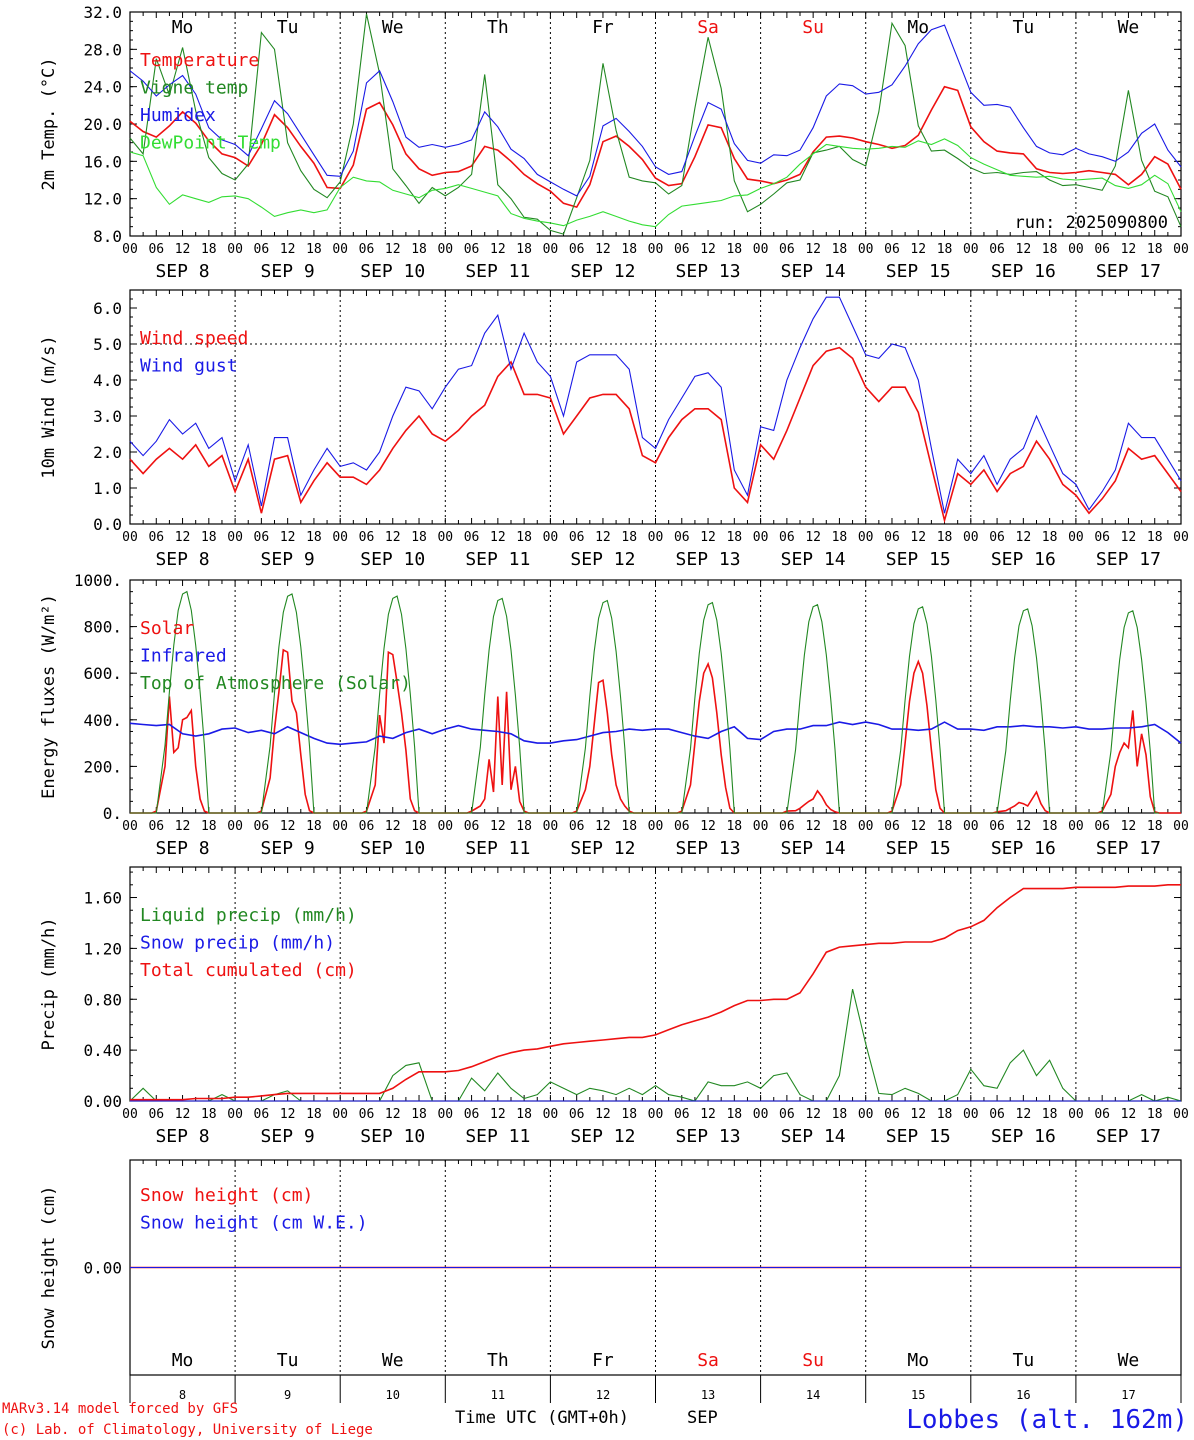  I want to click on model-credit: MARv3.14 model forced by GFS, so click(120, 1409).